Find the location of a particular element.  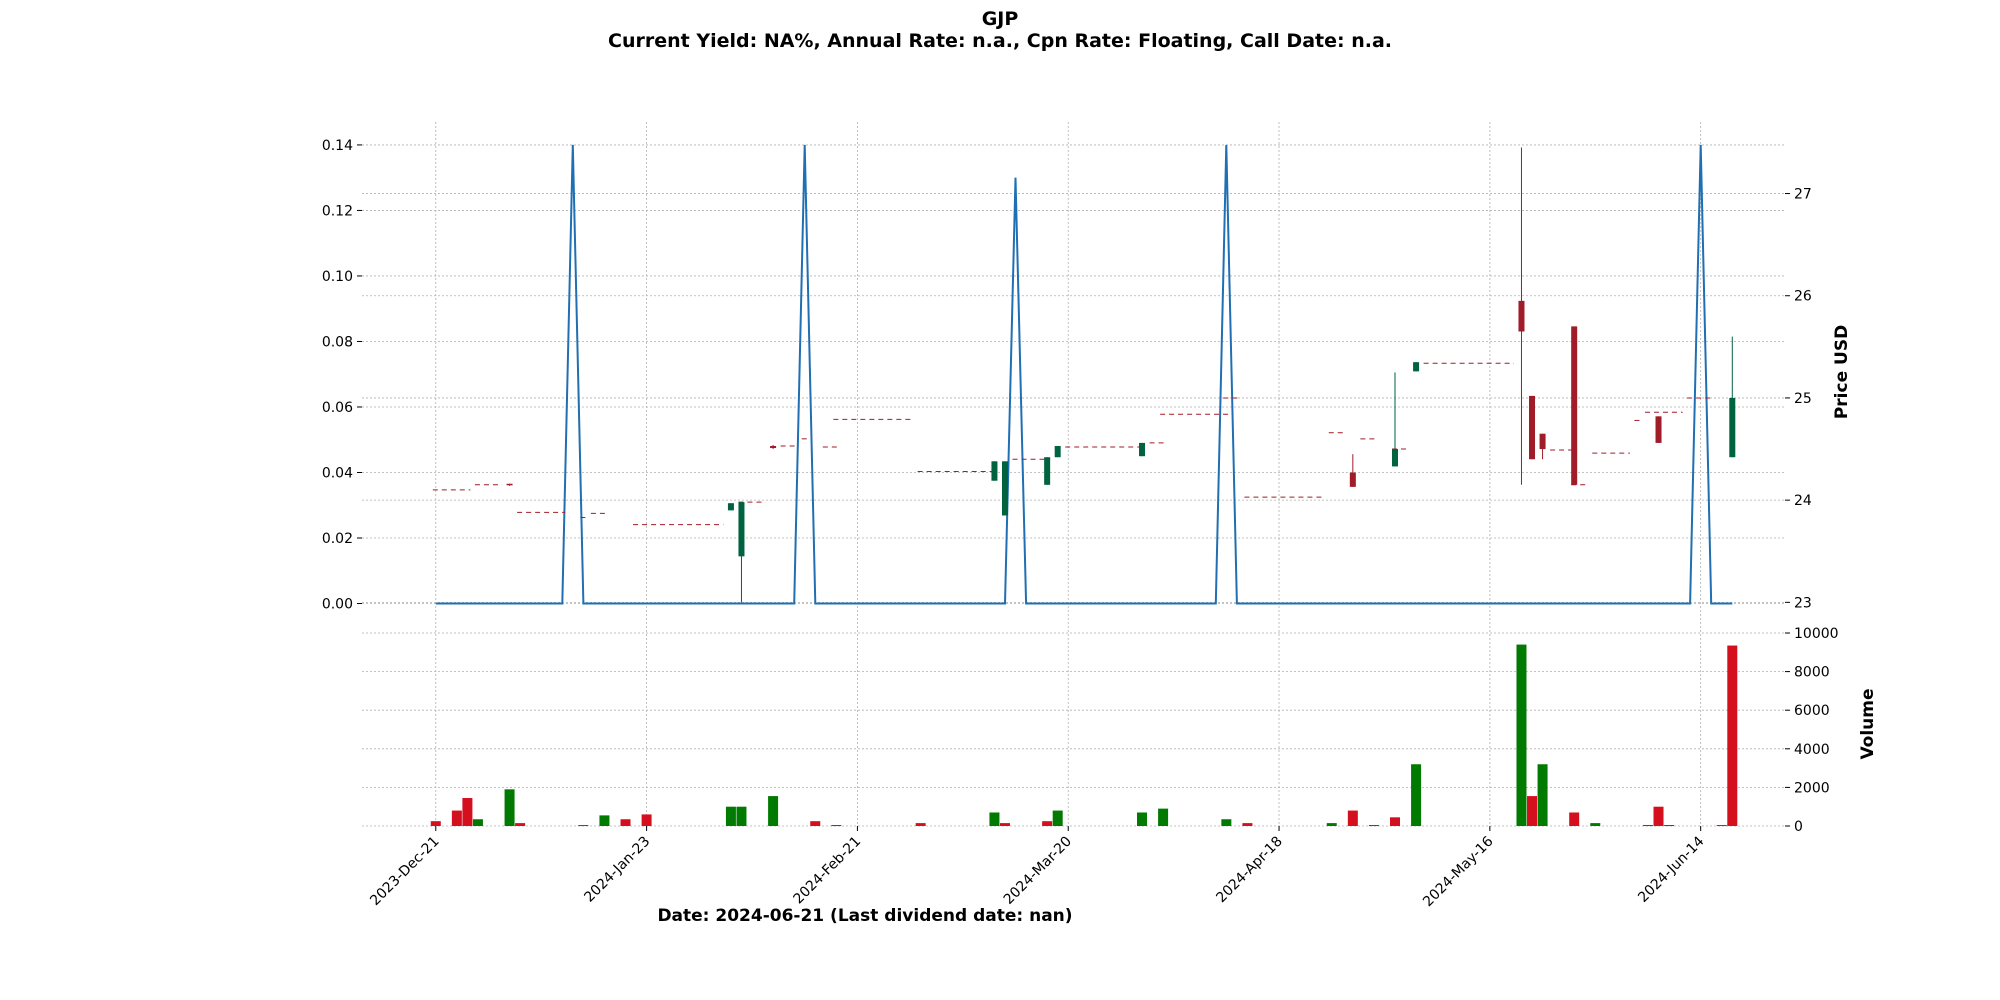

x-tick-label: 2024-May-16 is located at coordinates (1458, 871).